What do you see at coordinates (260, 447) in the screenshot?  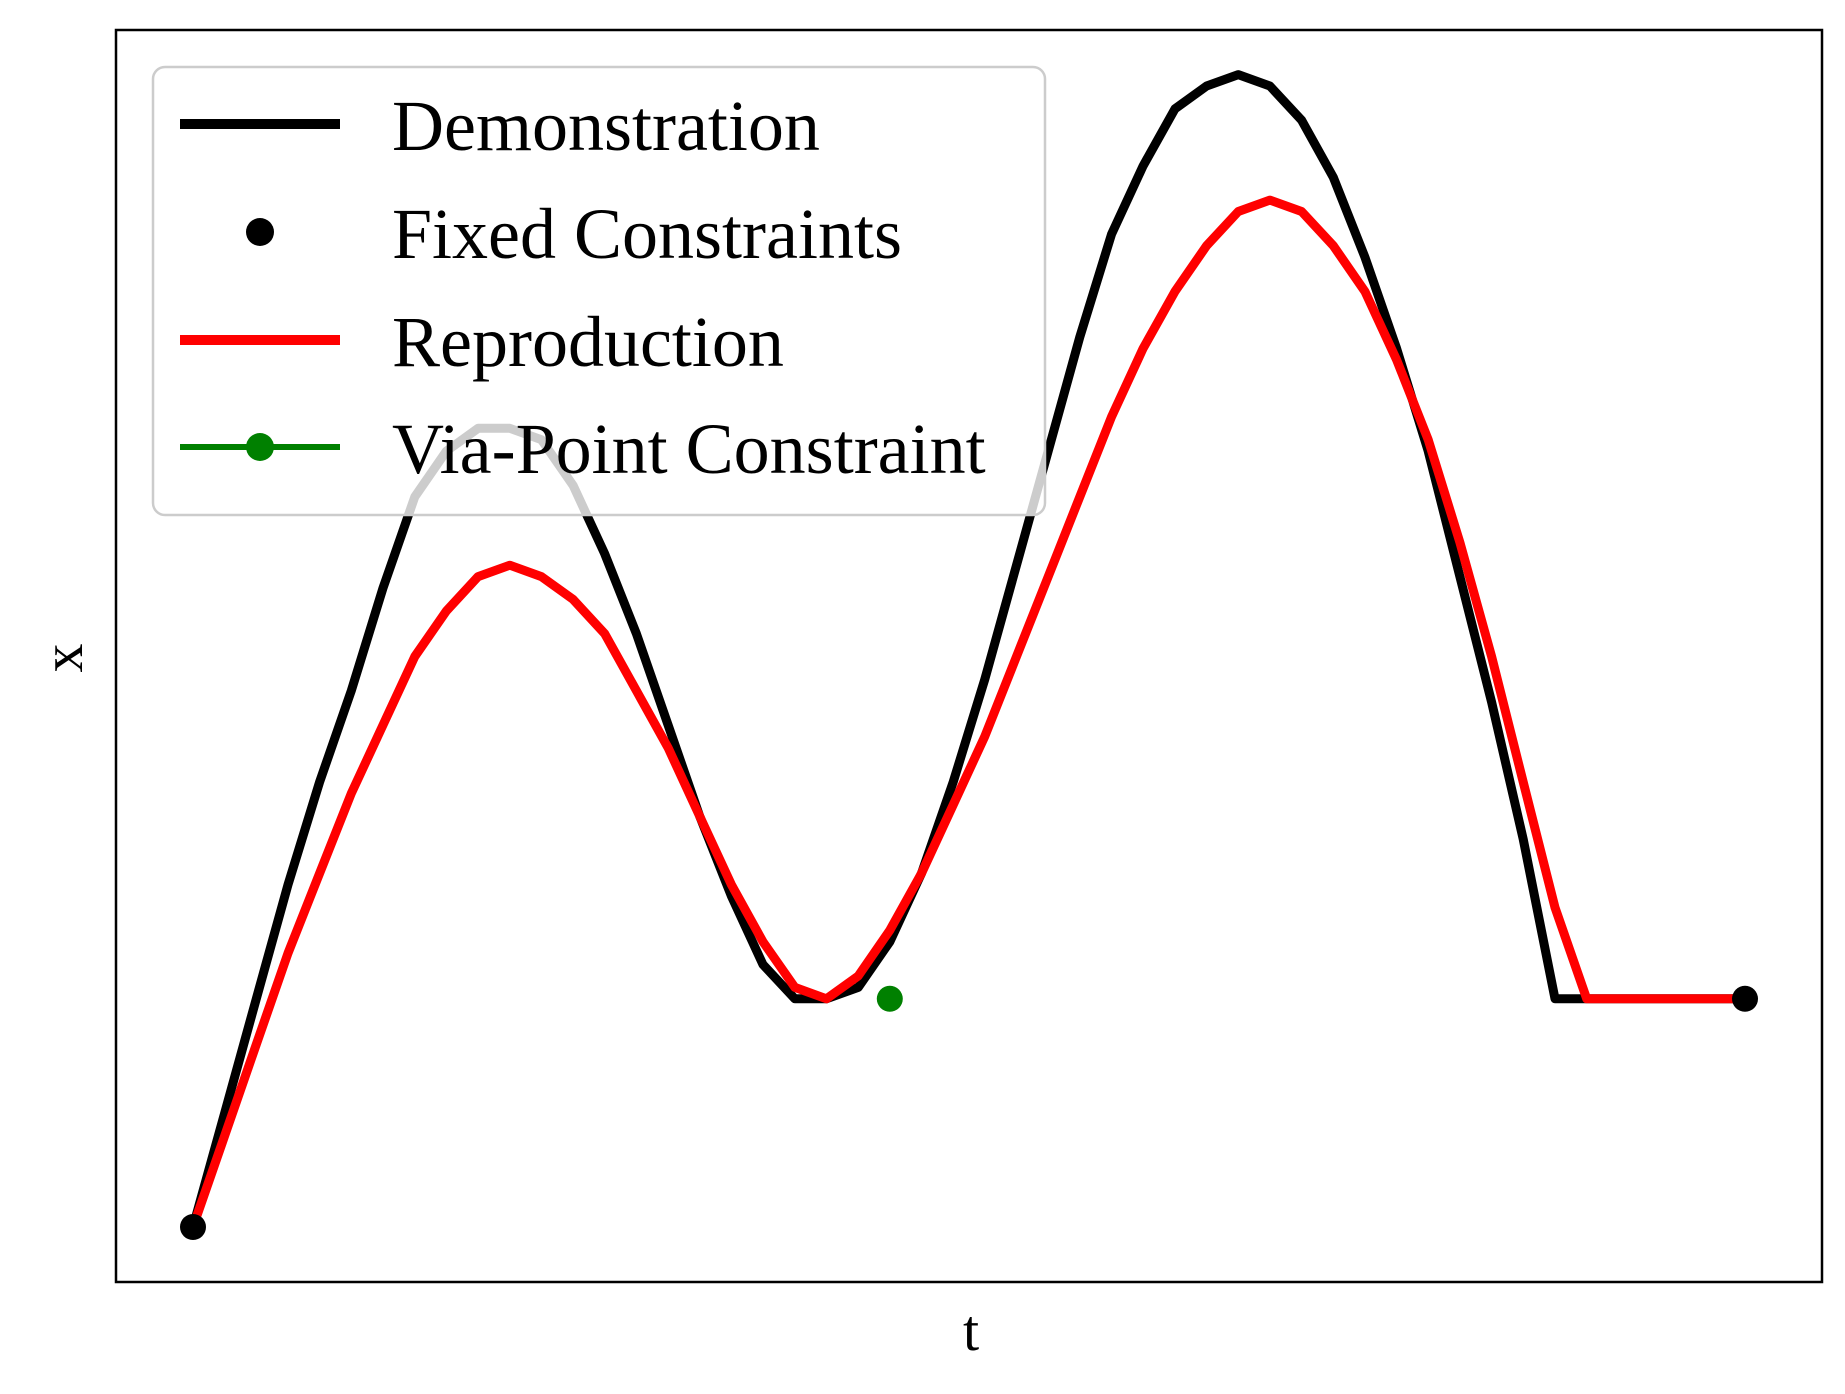 I see `legend-swatch-marker-via-point-constraint` at bounding box center [260, 447].